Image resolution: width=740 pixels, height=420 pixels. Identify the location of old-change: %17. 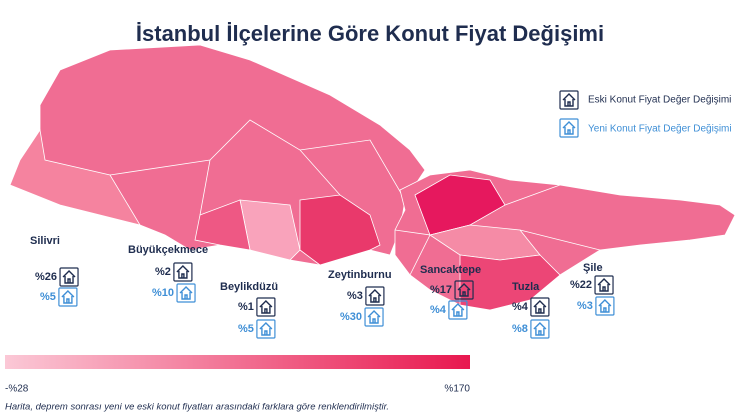
(441, 290).